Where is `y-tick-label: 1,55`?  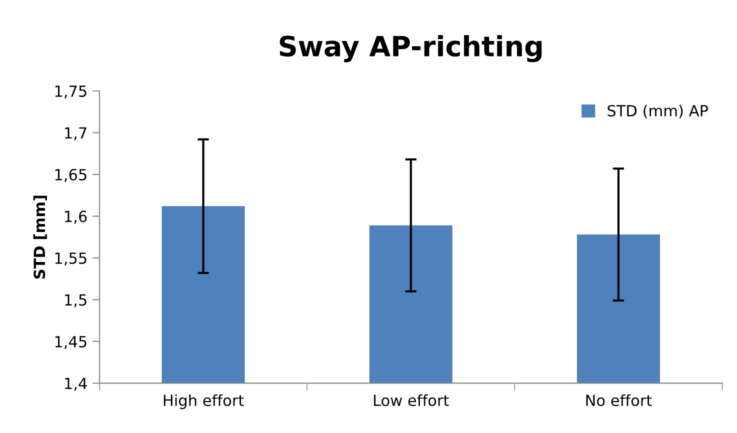 y-tick-label: 1,55 is located at coordinates (70, 259).